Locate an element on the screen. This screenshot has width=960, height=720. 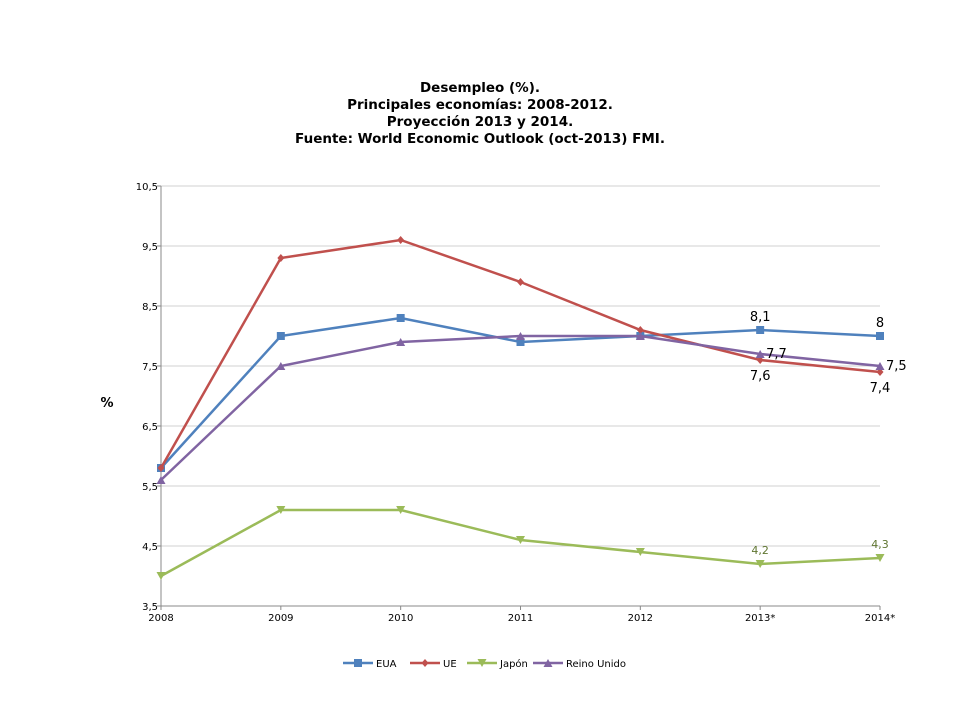
y-tick-label: 5,5 is located at coordinates (150, 487).